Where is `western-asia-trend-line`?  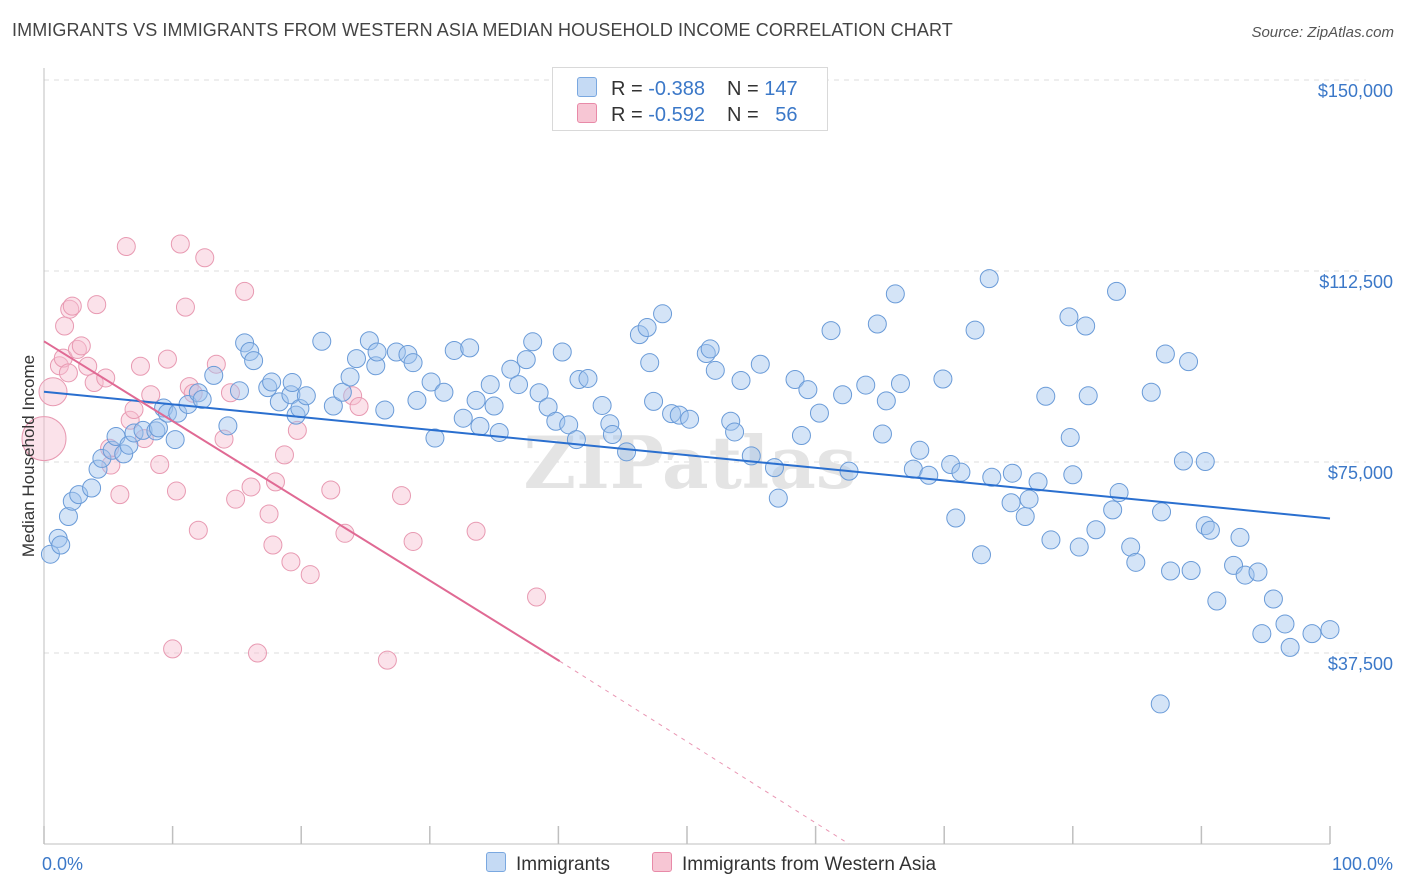
western-asia-trend-line is located at coordinates (302, 501).